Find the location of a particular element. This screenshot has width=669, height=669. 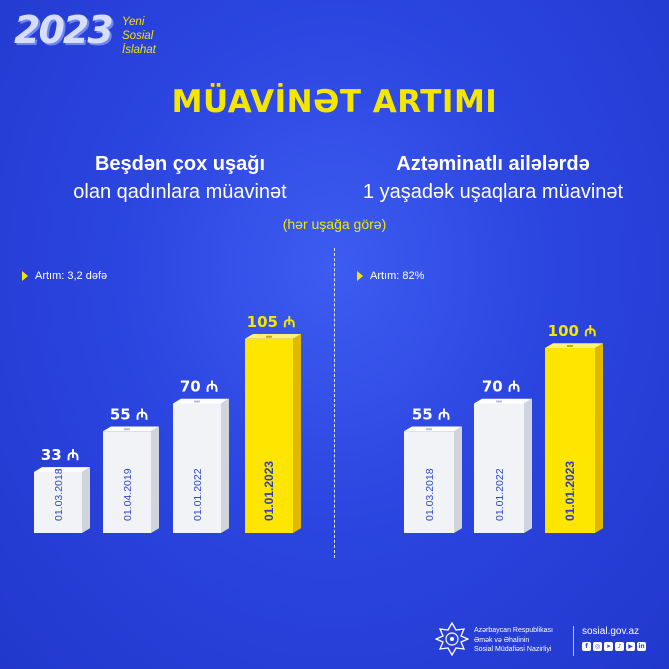

right-subtitle-line-2: 1 yaşadək uşaqlara müavinət is located at coordinates (493, 192).